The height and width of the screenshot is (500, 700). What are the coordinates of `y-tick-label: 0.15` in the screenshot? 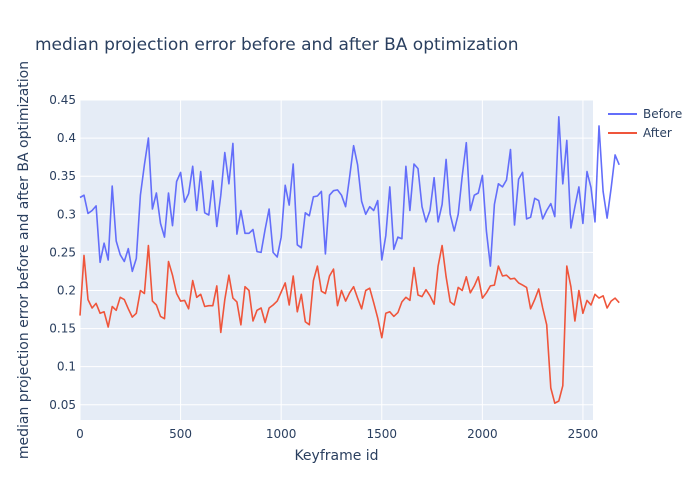 It's located at (62, 329).